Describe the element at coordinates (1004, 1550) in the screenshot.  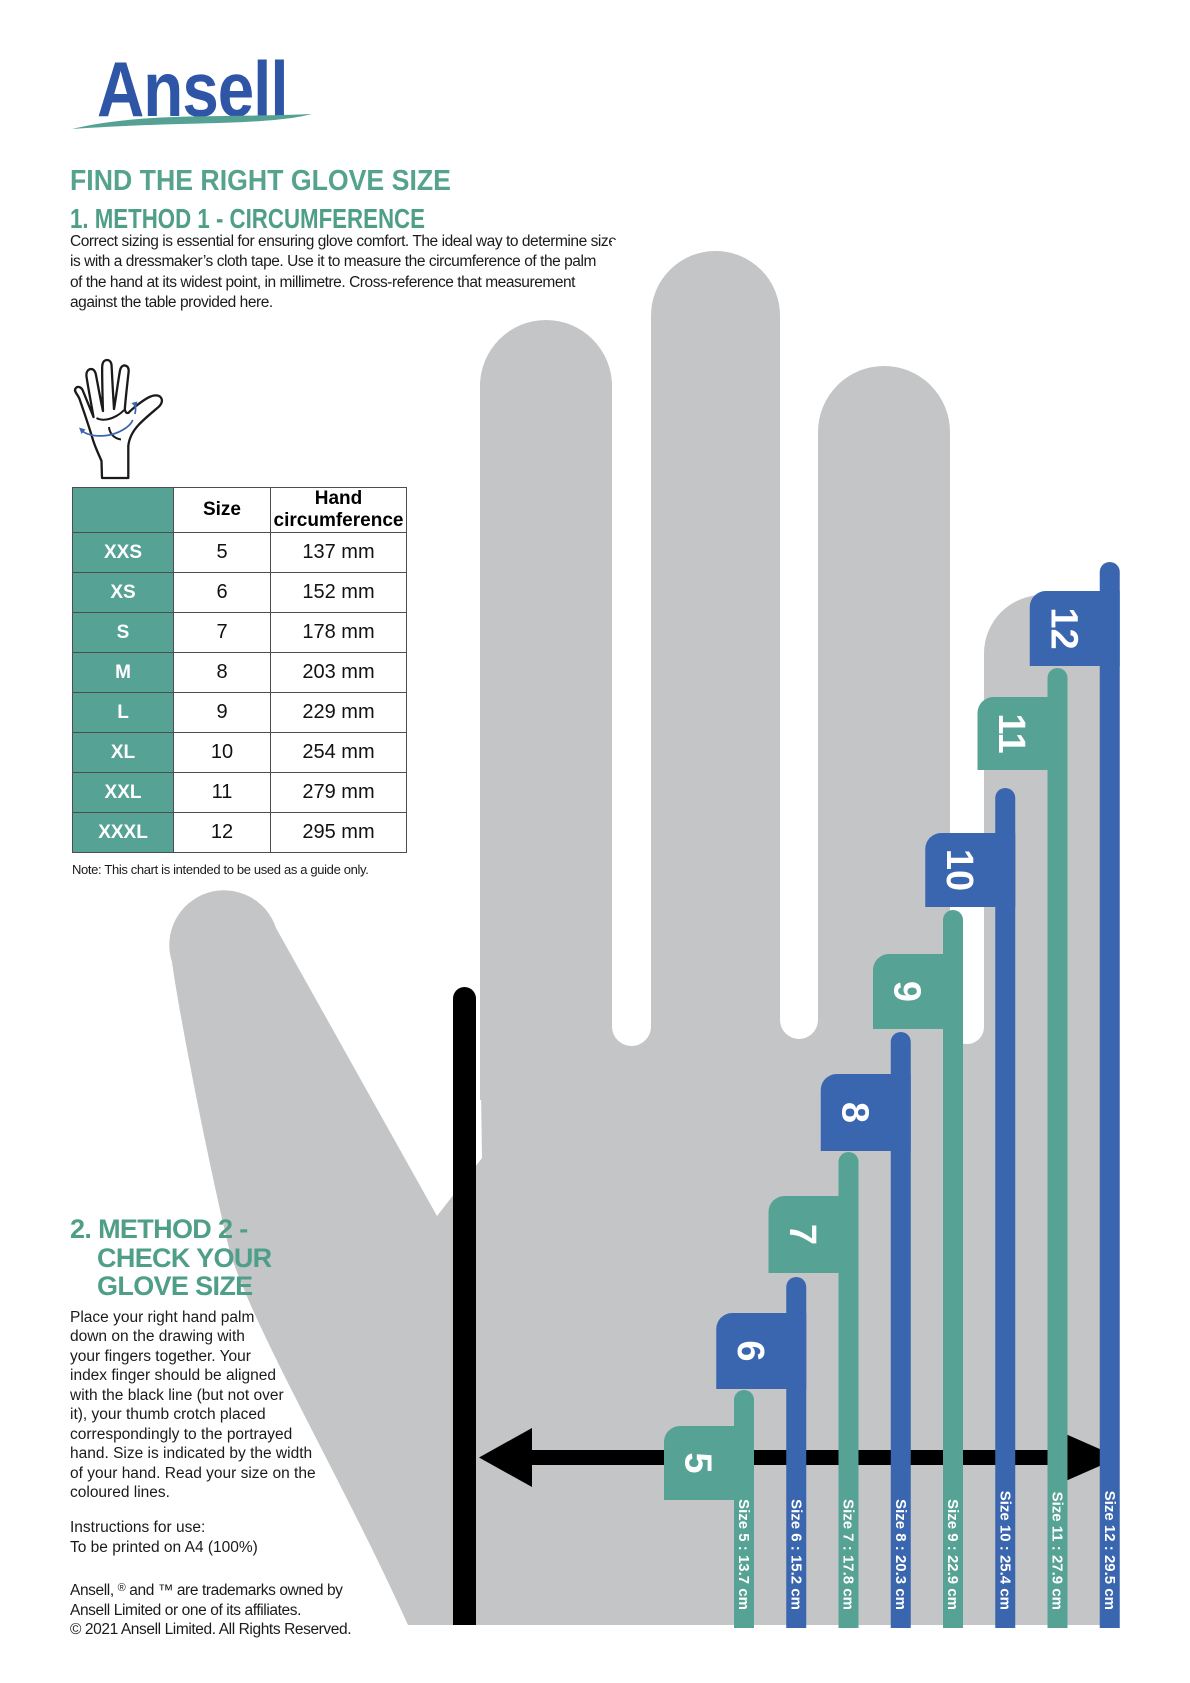
I see `svg-text: Size 10 : 25.4 cm` at that location.